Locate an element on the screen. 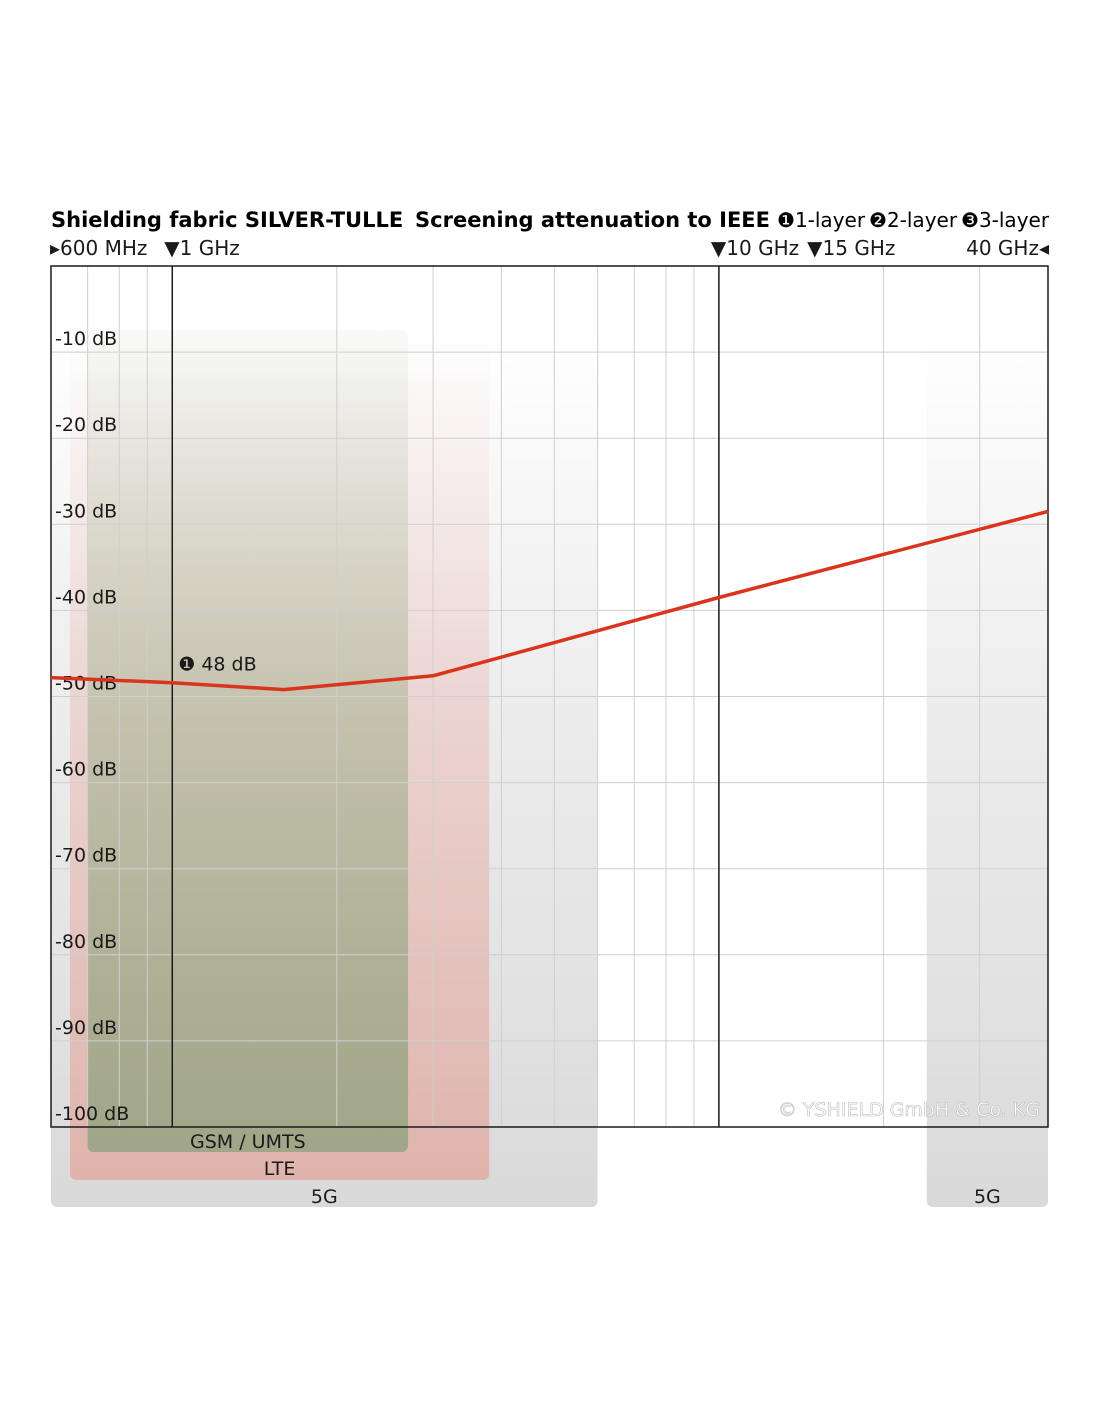  series-line is located at coordinates (549, 600).